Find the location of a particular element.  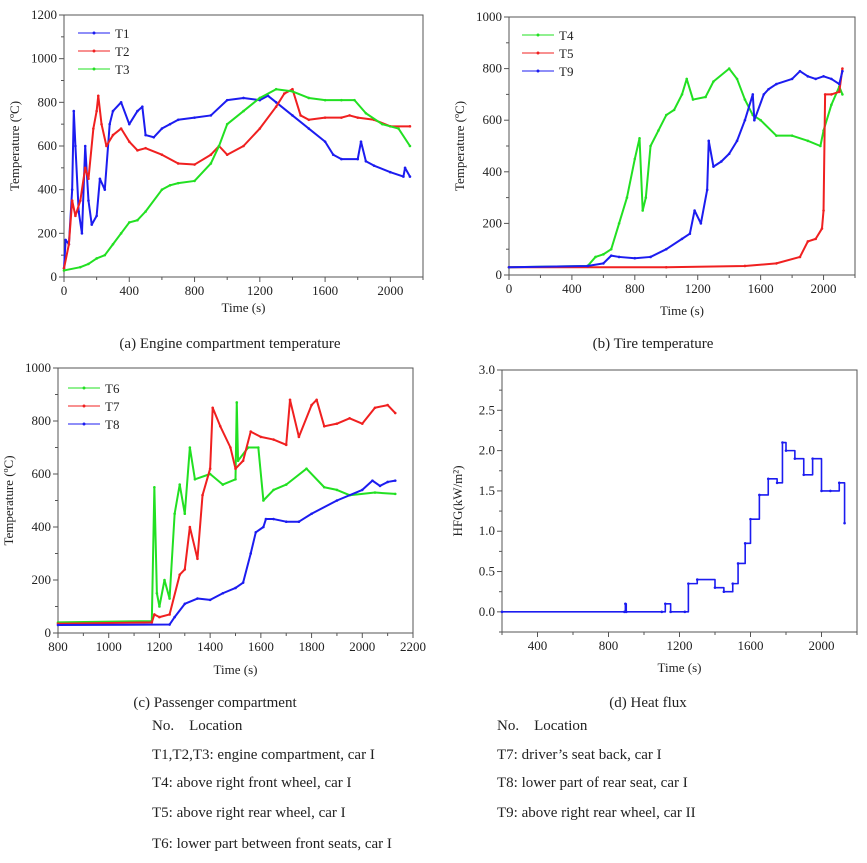

y-tick-label: 600 is located at coordinates (493, 119).